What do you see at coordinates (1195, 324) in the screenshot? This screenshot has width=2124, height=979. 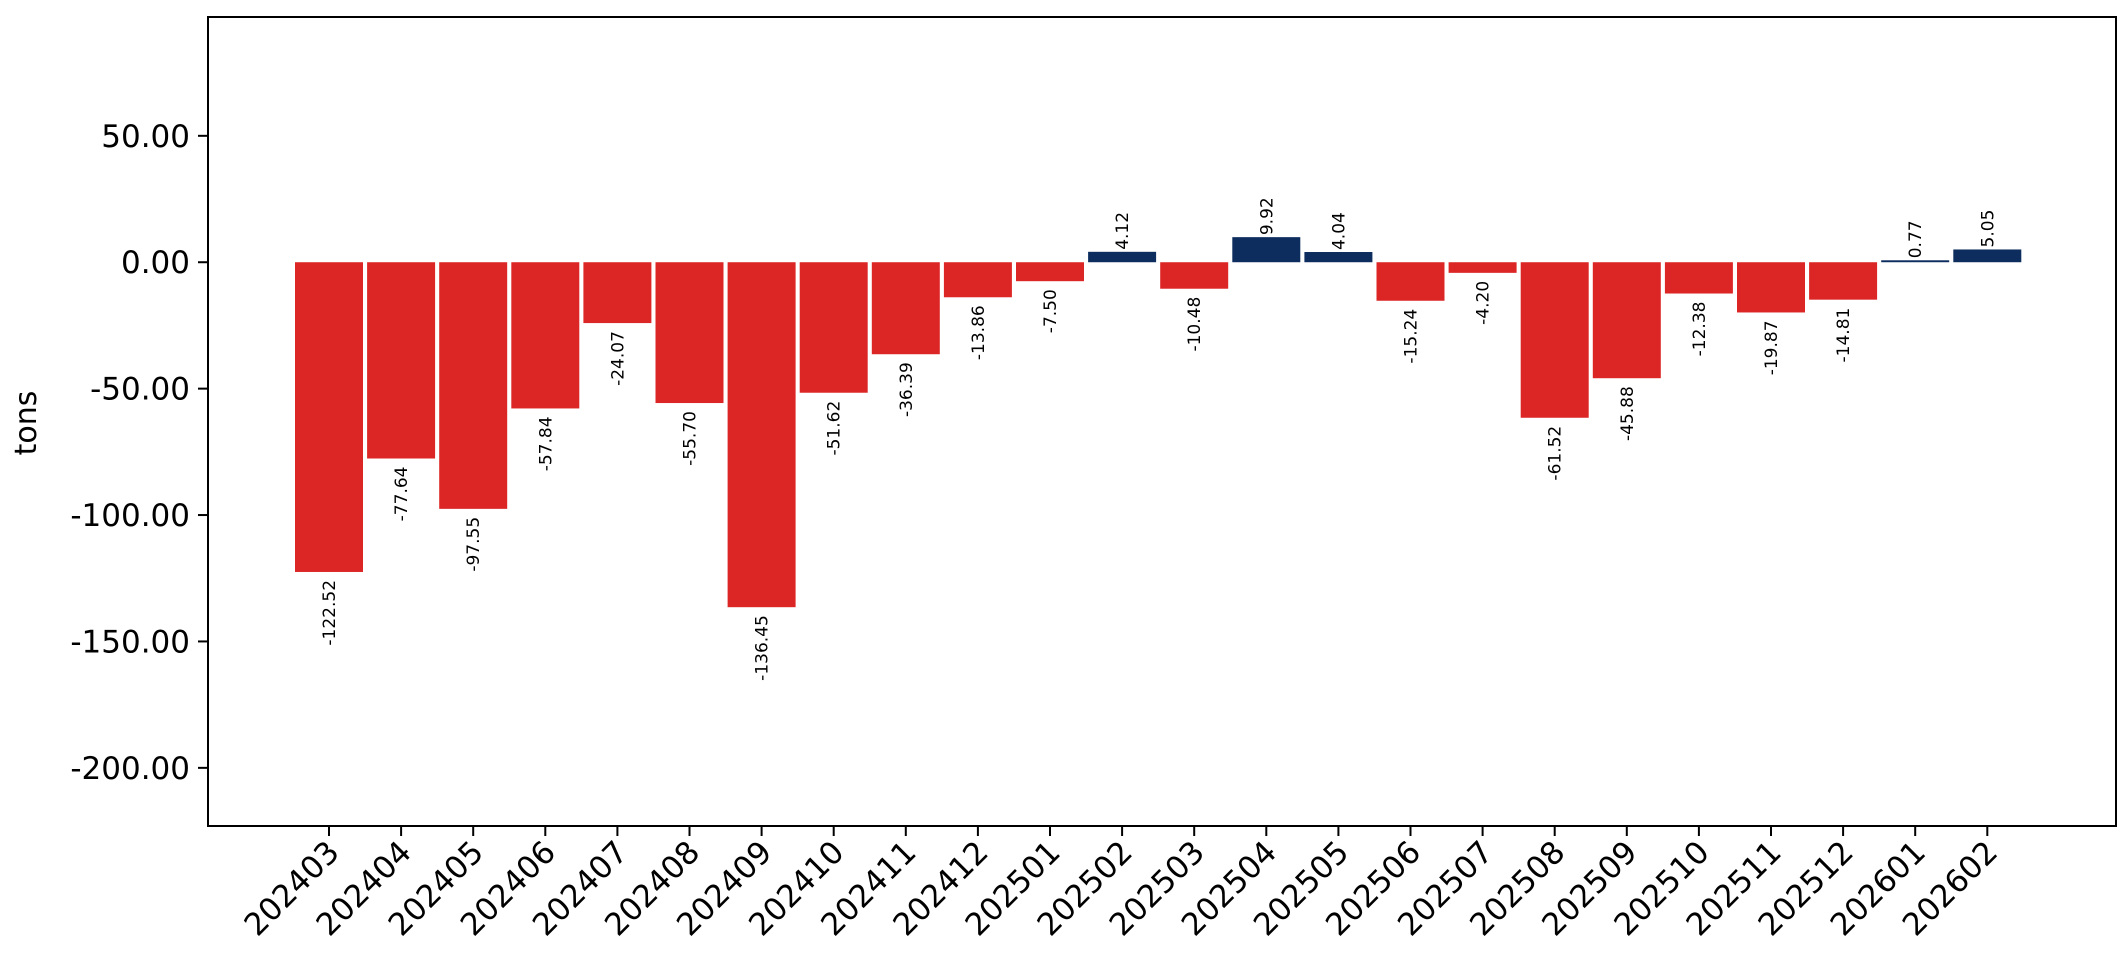 I see `value-label-202503: -10.48` at bounding box center [1195, 324].